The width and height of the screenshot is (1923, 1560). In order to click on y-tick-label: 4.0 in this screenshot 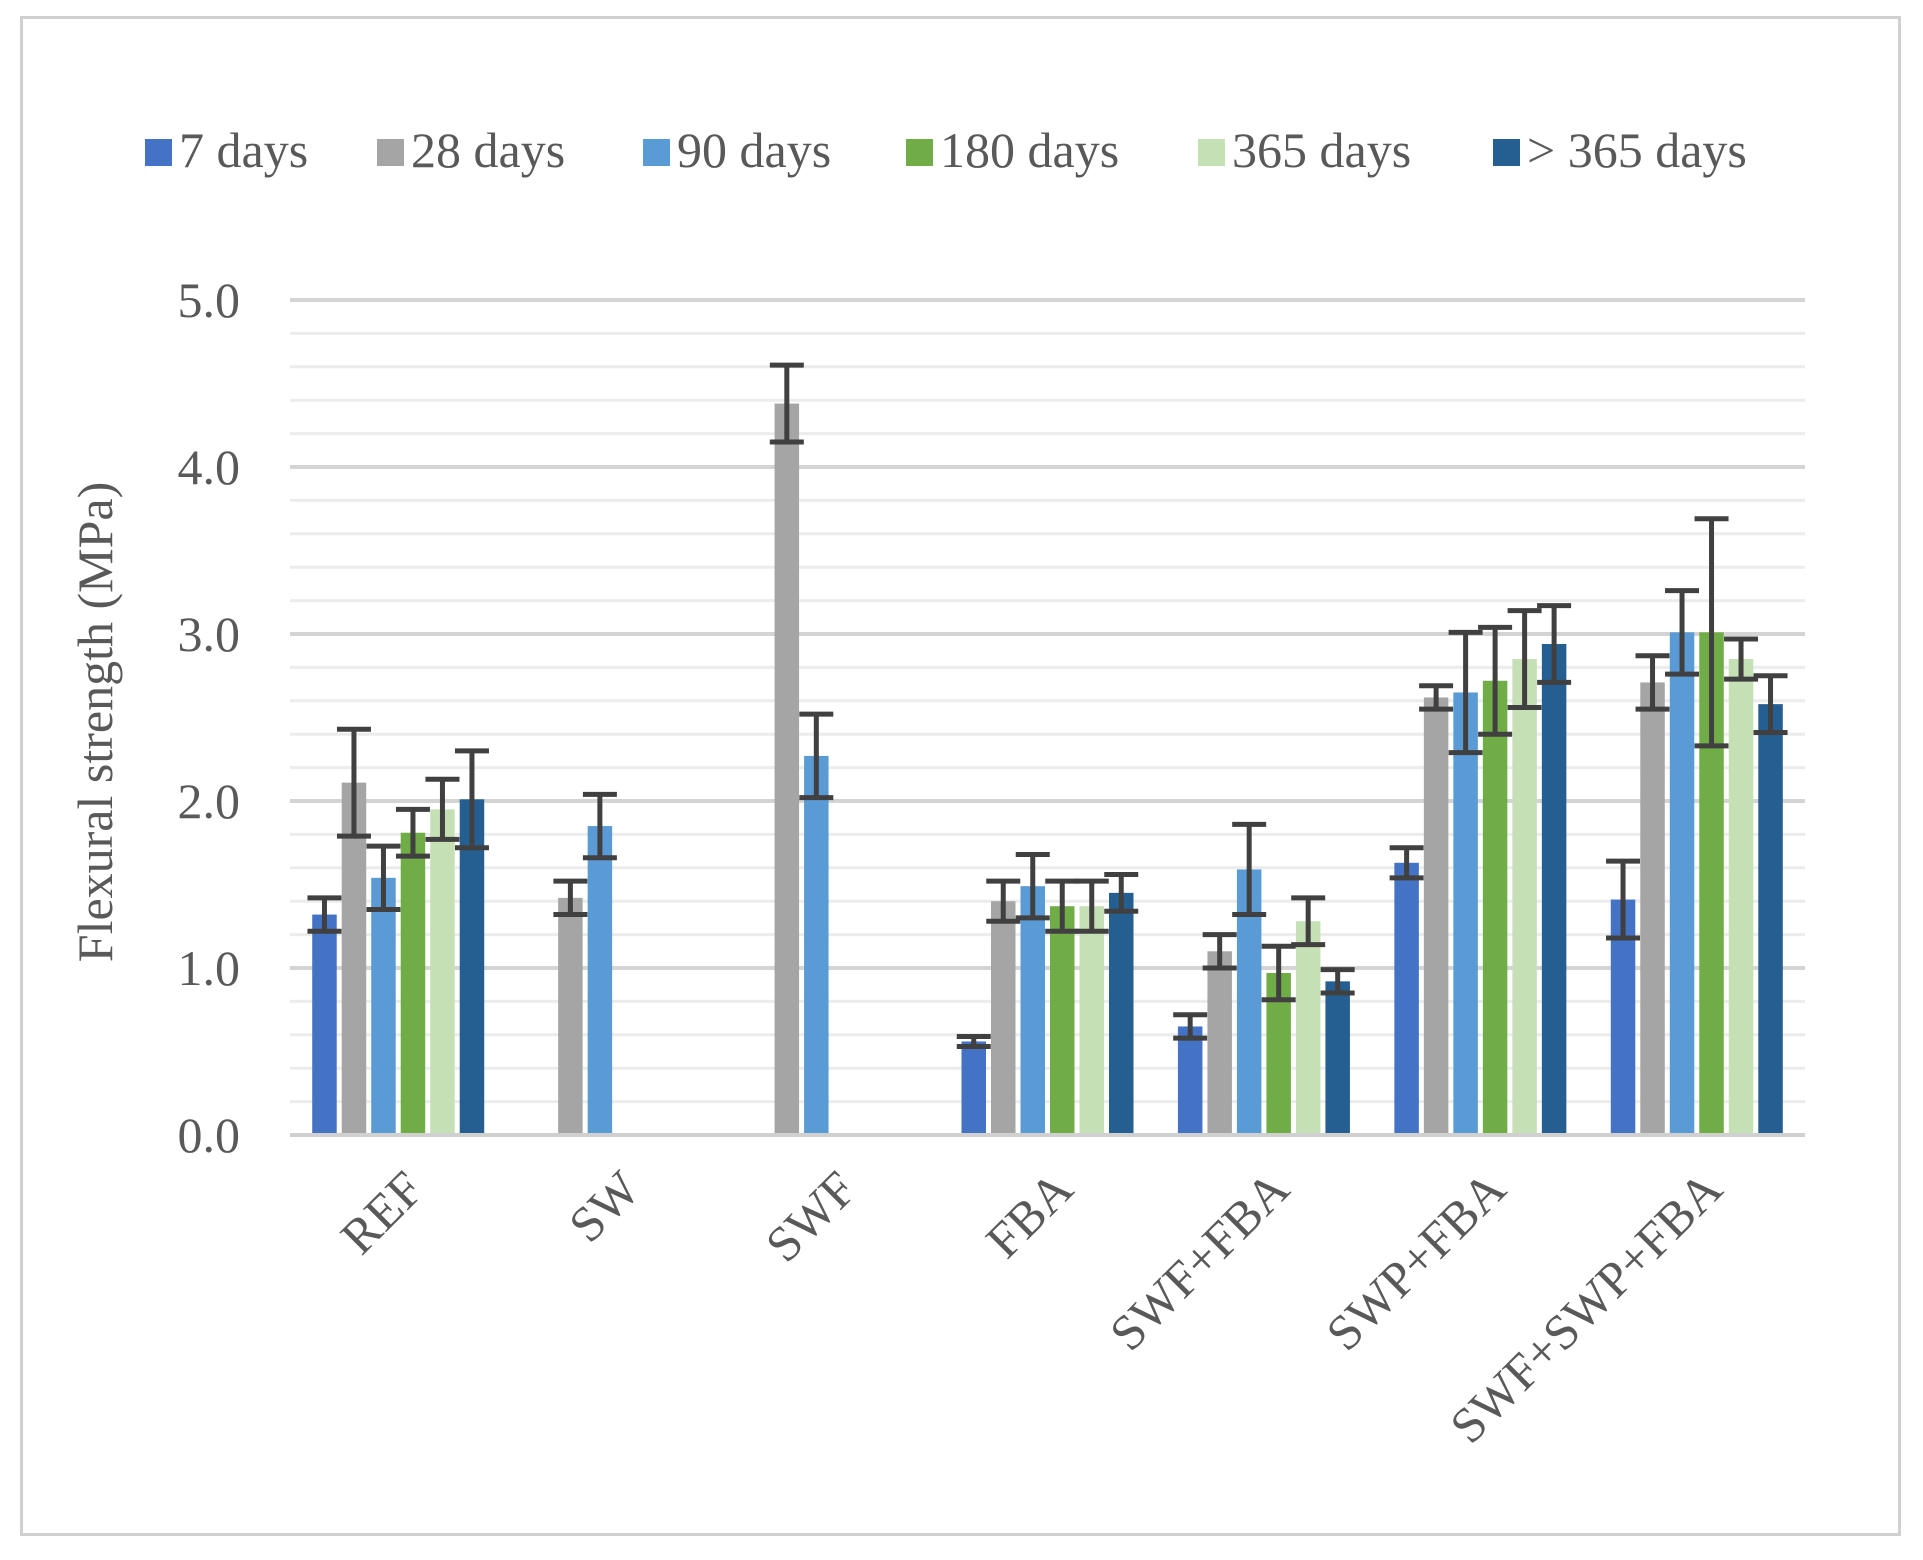, I will do `click(209, 467)`.